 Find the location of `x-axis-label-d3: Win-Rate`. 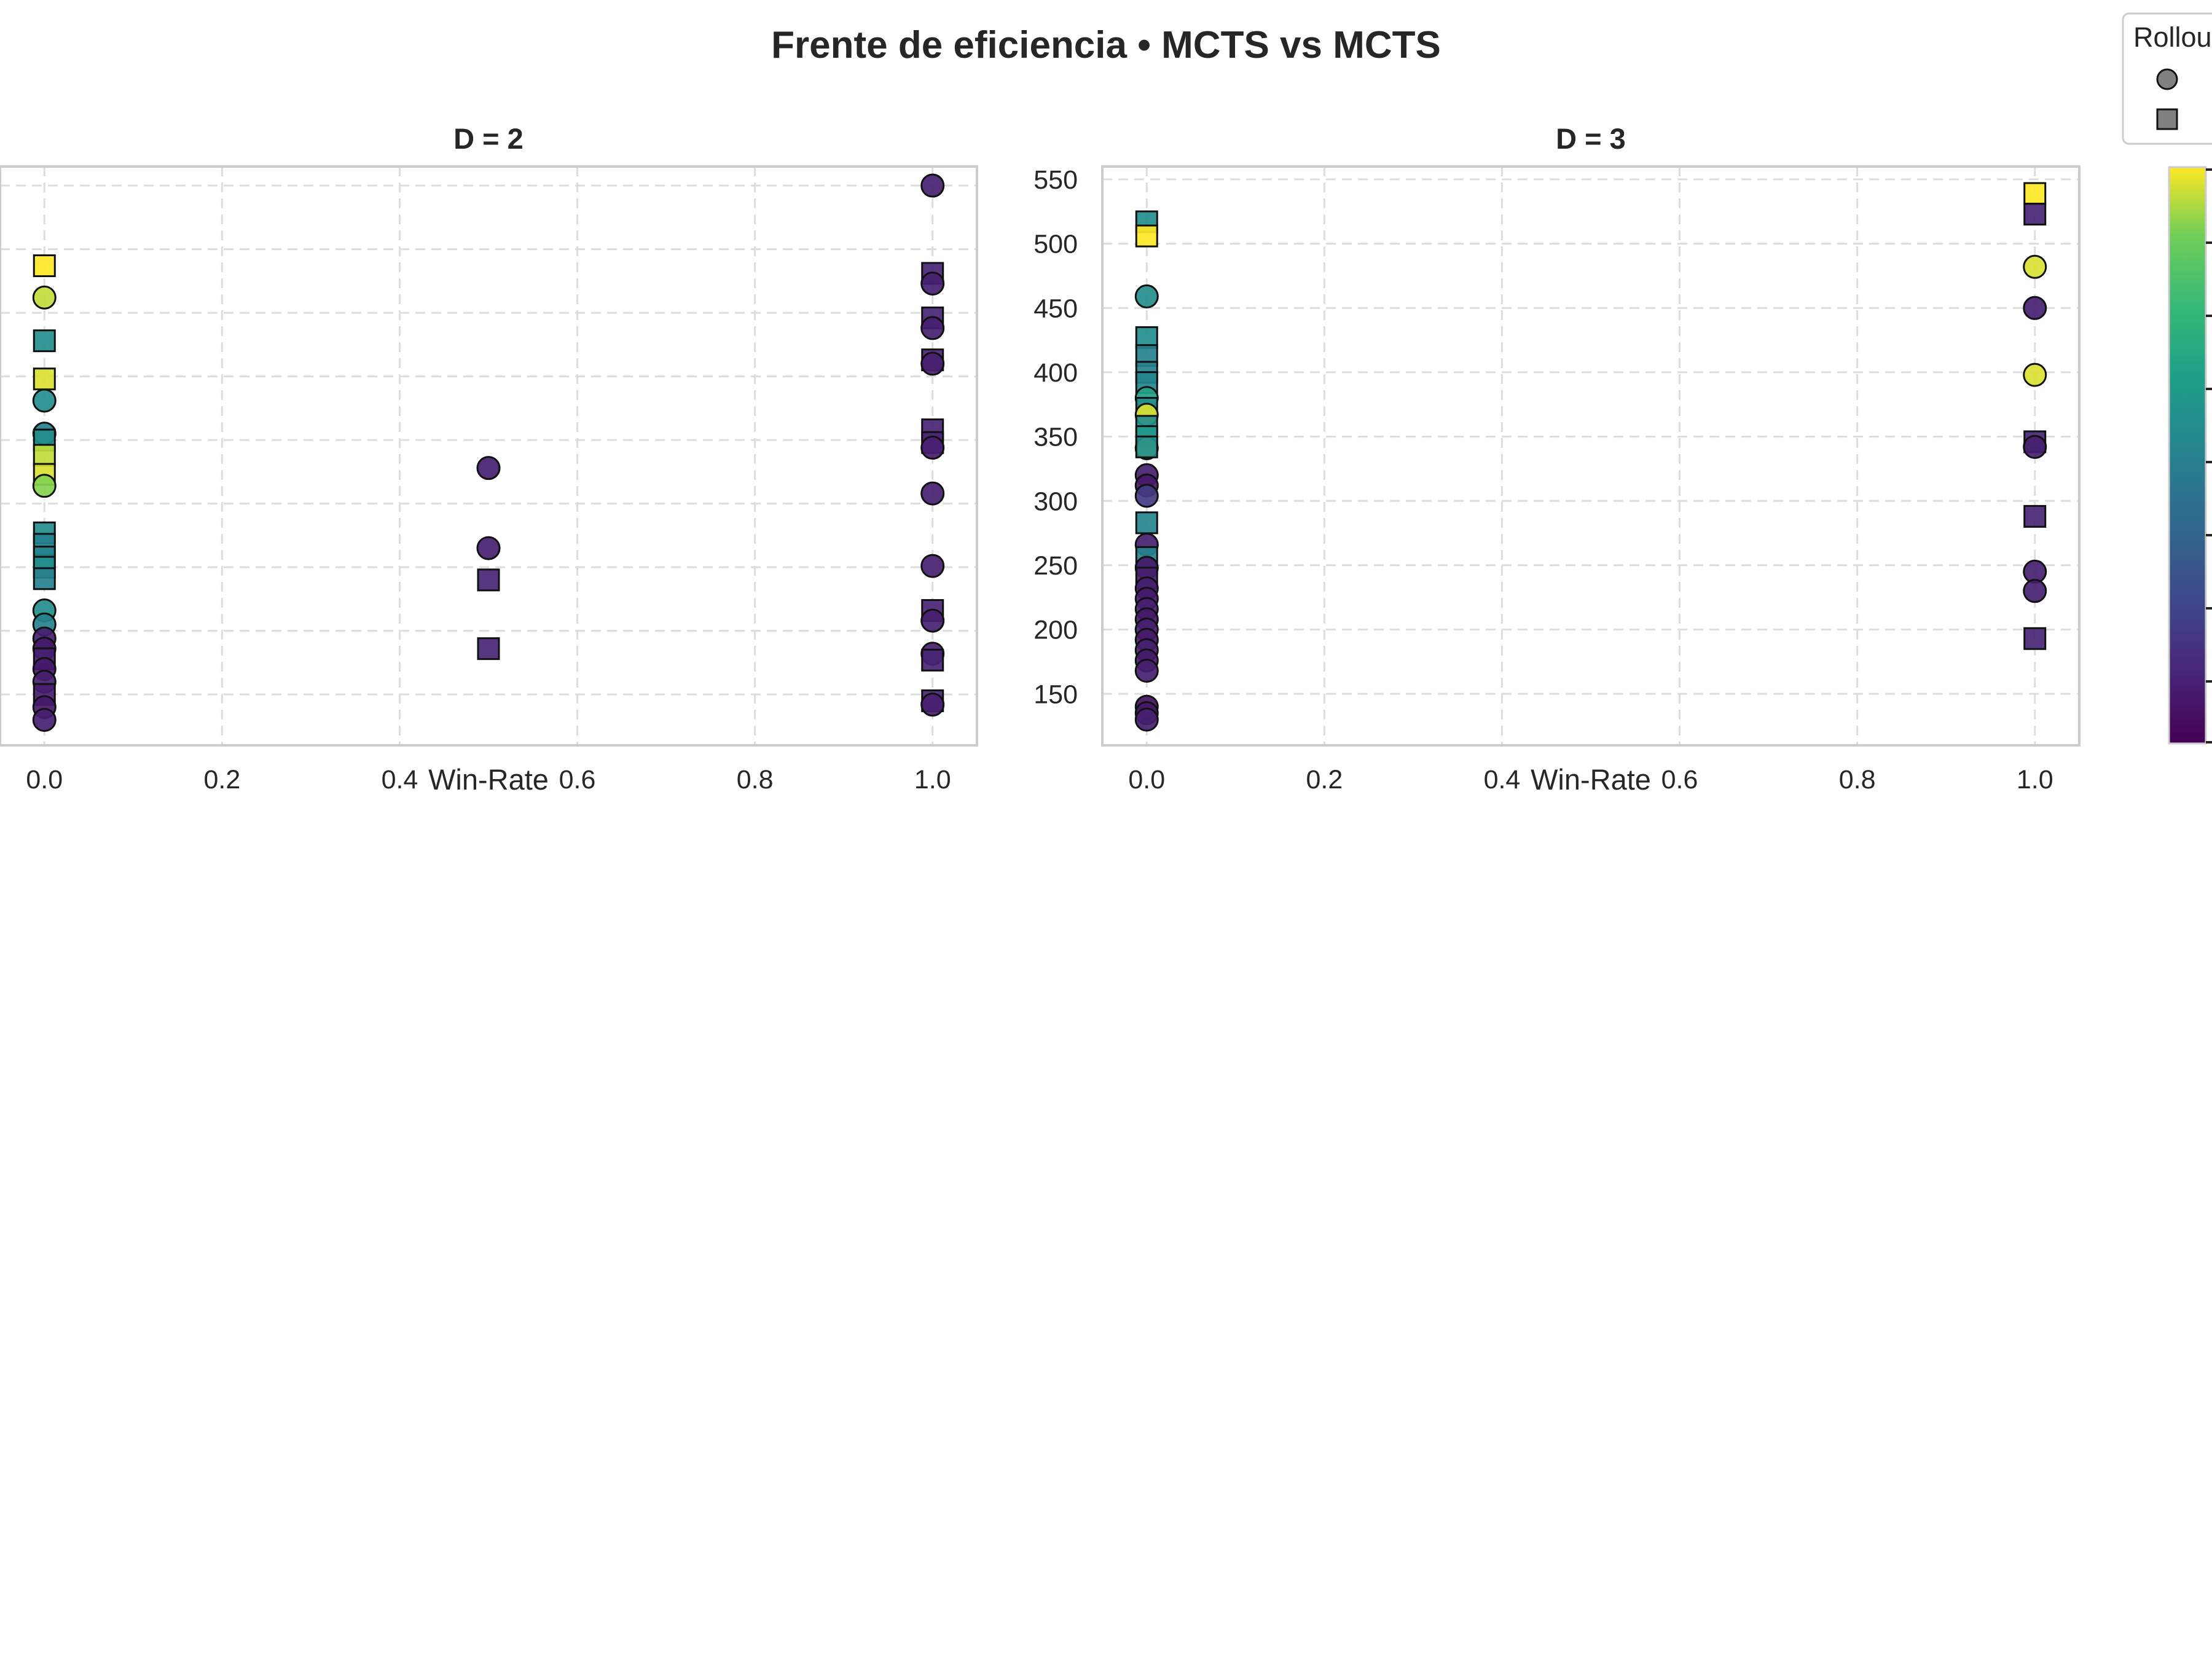

x-axis-label-d3: Win-Rate is located at coordinates (1591, 779).